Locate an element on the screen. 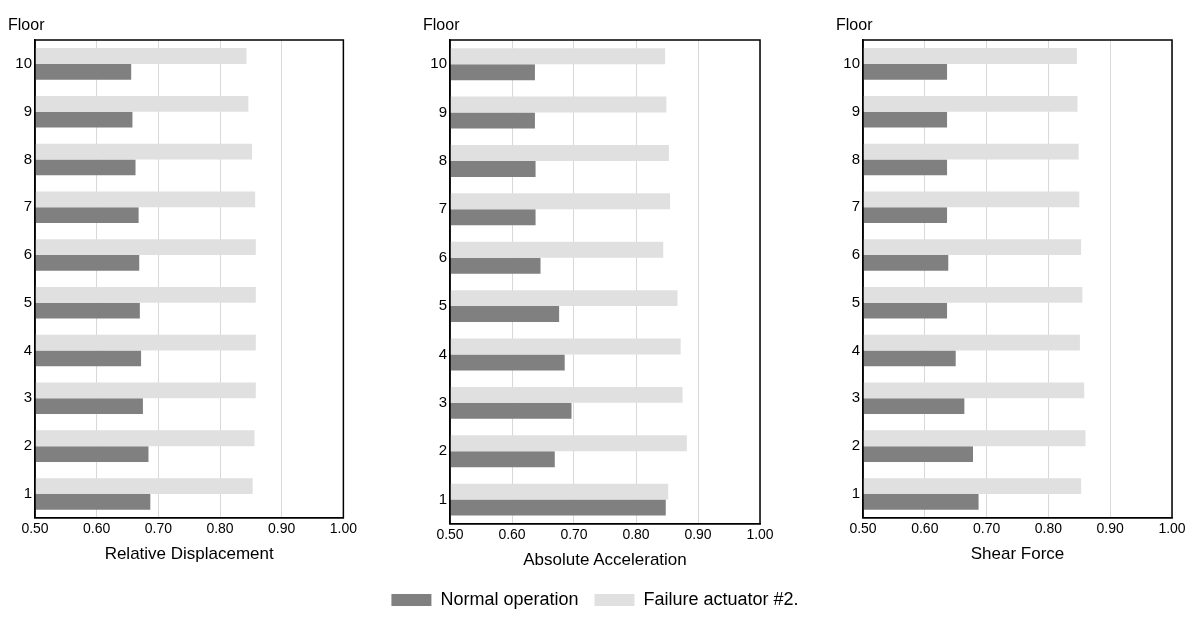  legend-label: Normal operation is located at coordinates (509, 598).